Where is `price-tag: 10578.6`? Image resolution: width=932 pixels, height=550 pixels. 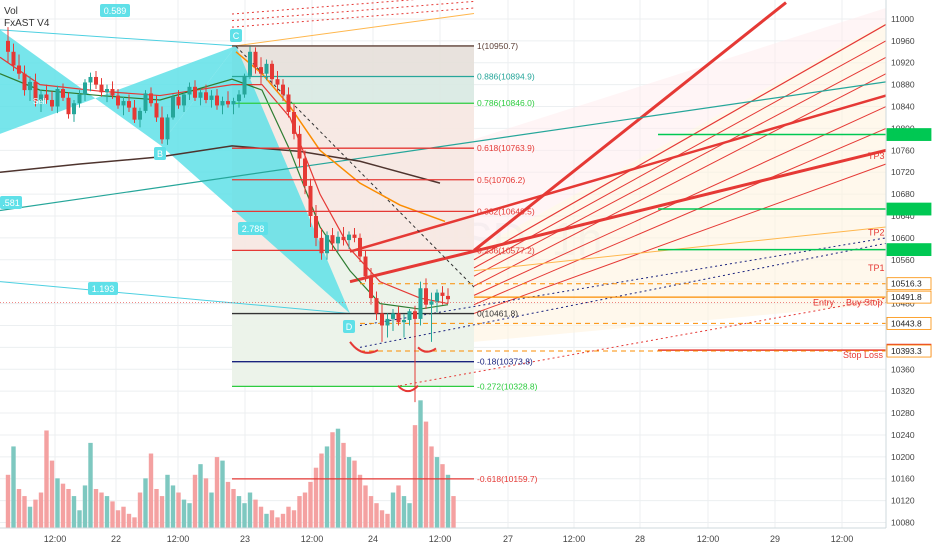 price-tag: 10578.6 is located at coordinates (906, 250).